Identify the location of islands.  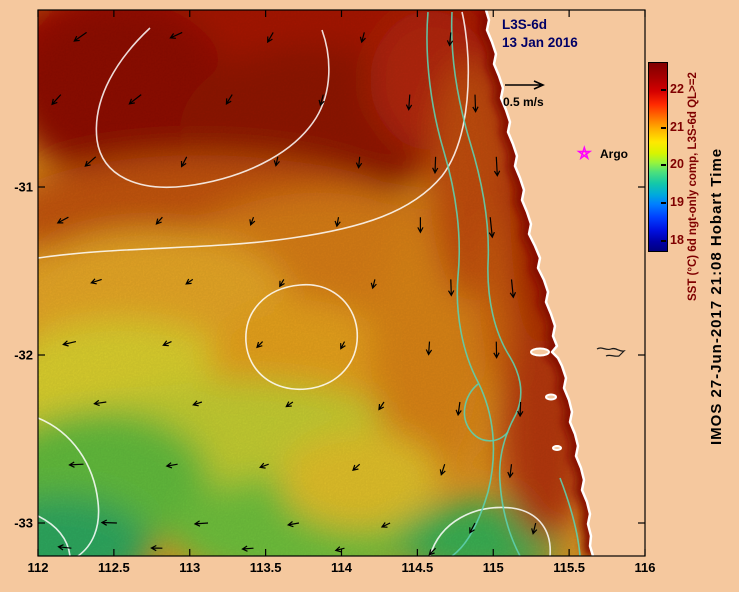
(546, 399).